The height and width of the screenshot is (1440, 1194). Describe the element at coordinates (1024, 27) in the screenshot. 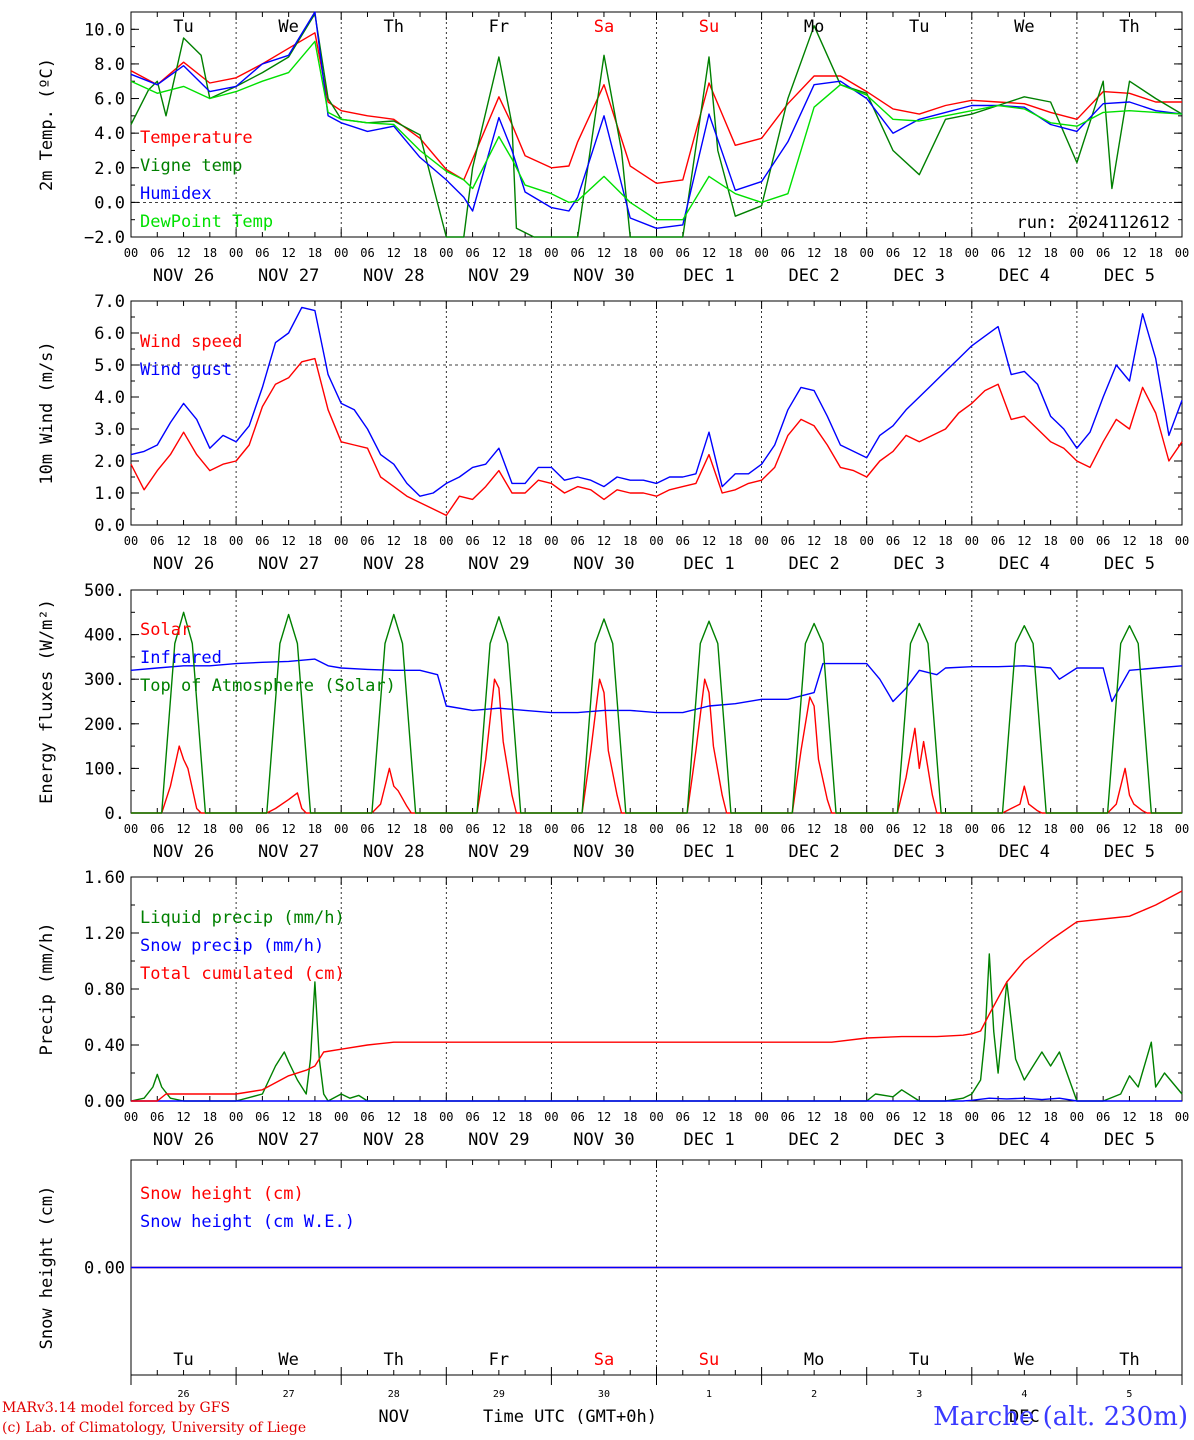

I see `weekday-label: We` at that location.